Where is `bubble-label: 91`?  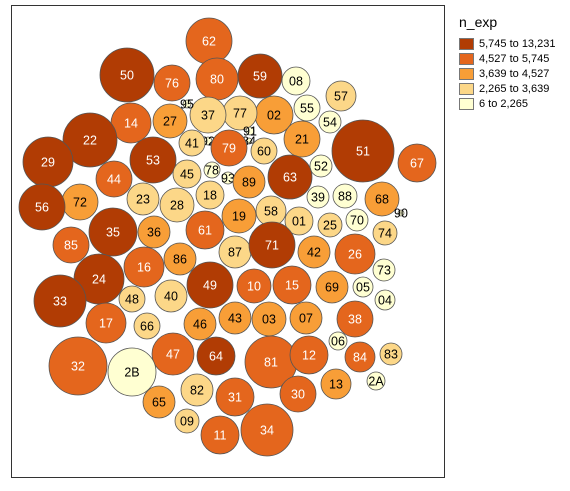 bubble-label: 91 is located at coordinates (250, 132).